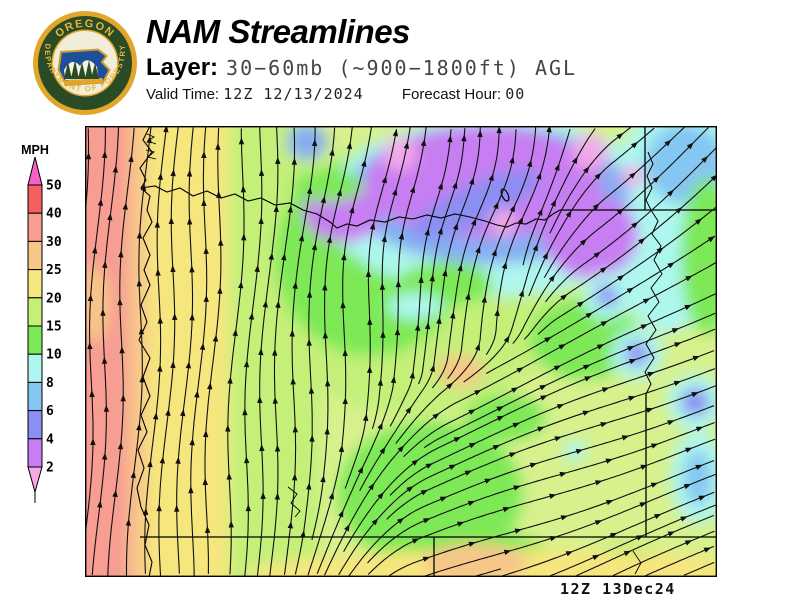 This screenshot has height=600, width=800. I want to click on forecast-hour-value: 00, so click(515, 94).